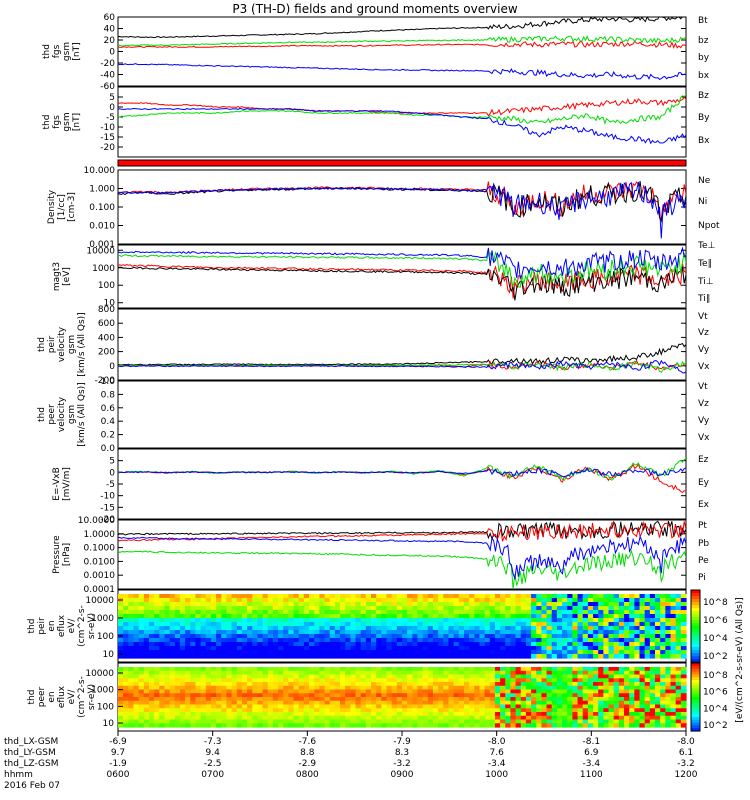  Describe the element at coordinates (695, 665) in the screenshot. I see `colorbar-step` at that location.